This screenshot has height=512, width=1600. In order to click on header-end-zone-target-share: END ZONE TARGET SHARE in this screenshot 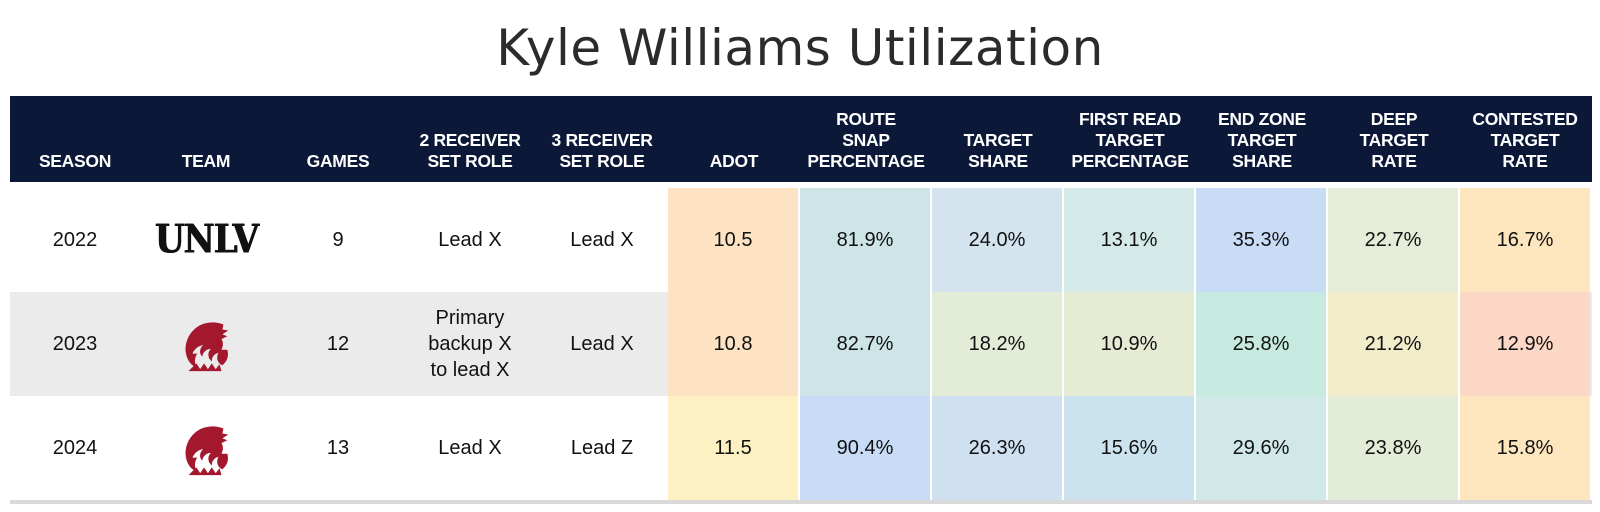, I will do `click(1262, 140)`.